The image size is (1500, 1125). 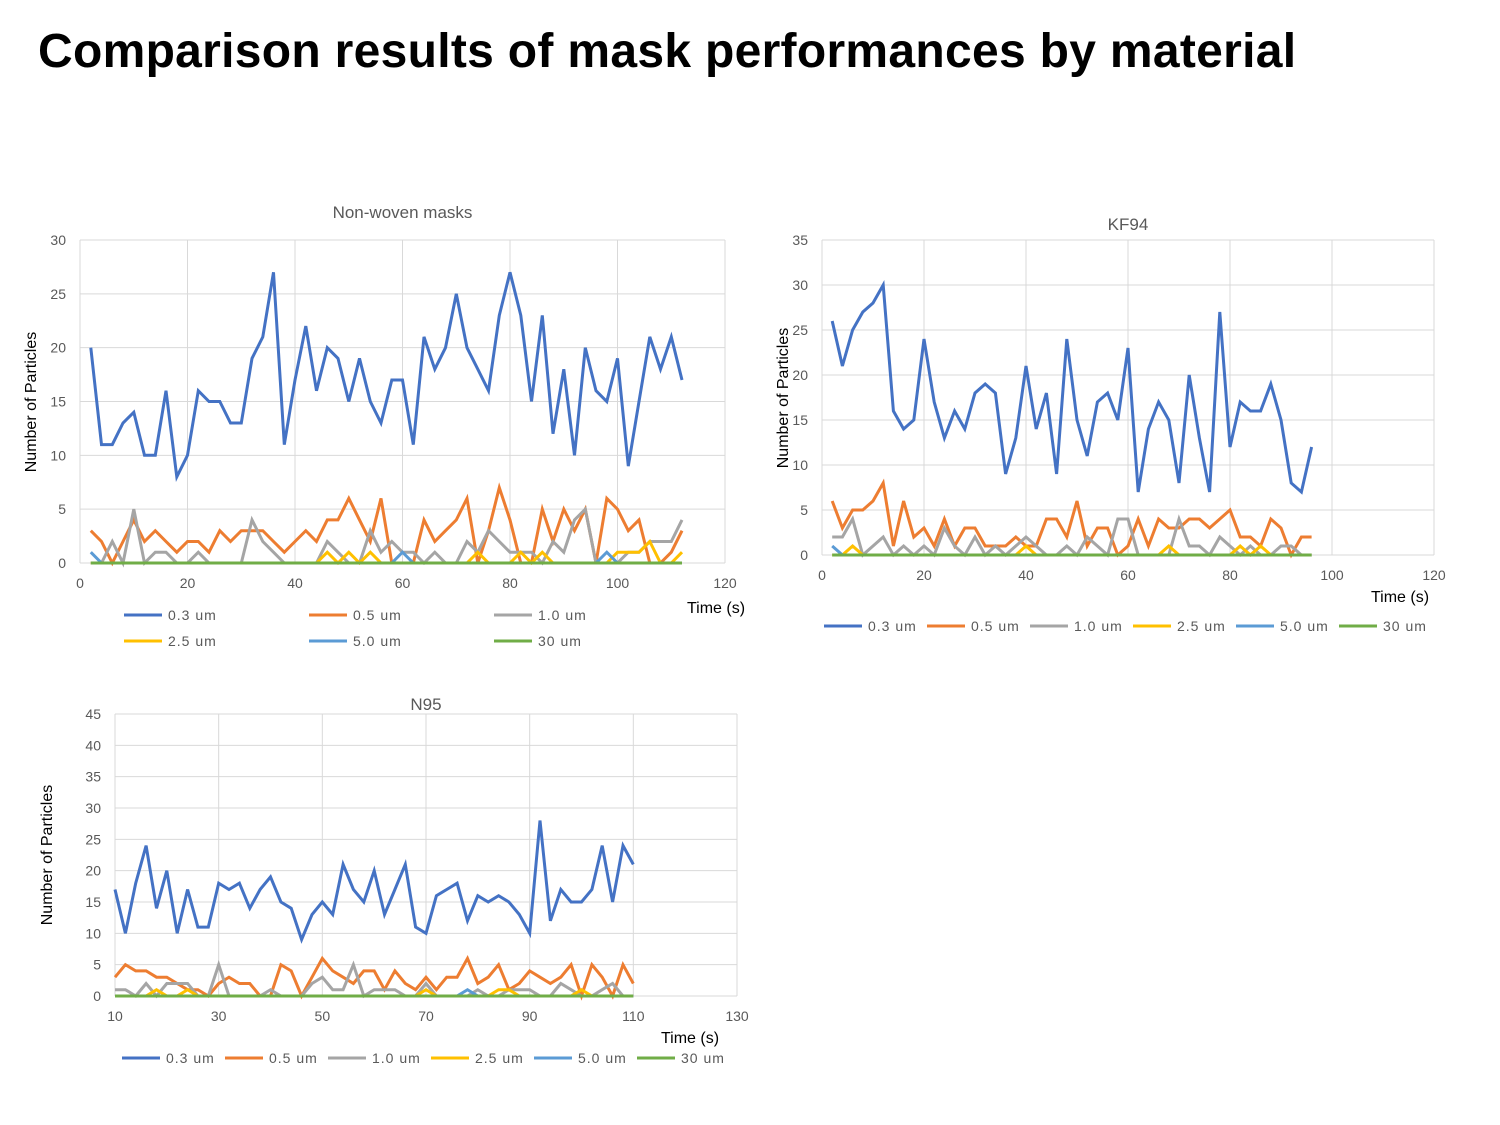 I want to click on y-tick-label: 40, so click(x=93, y=745).